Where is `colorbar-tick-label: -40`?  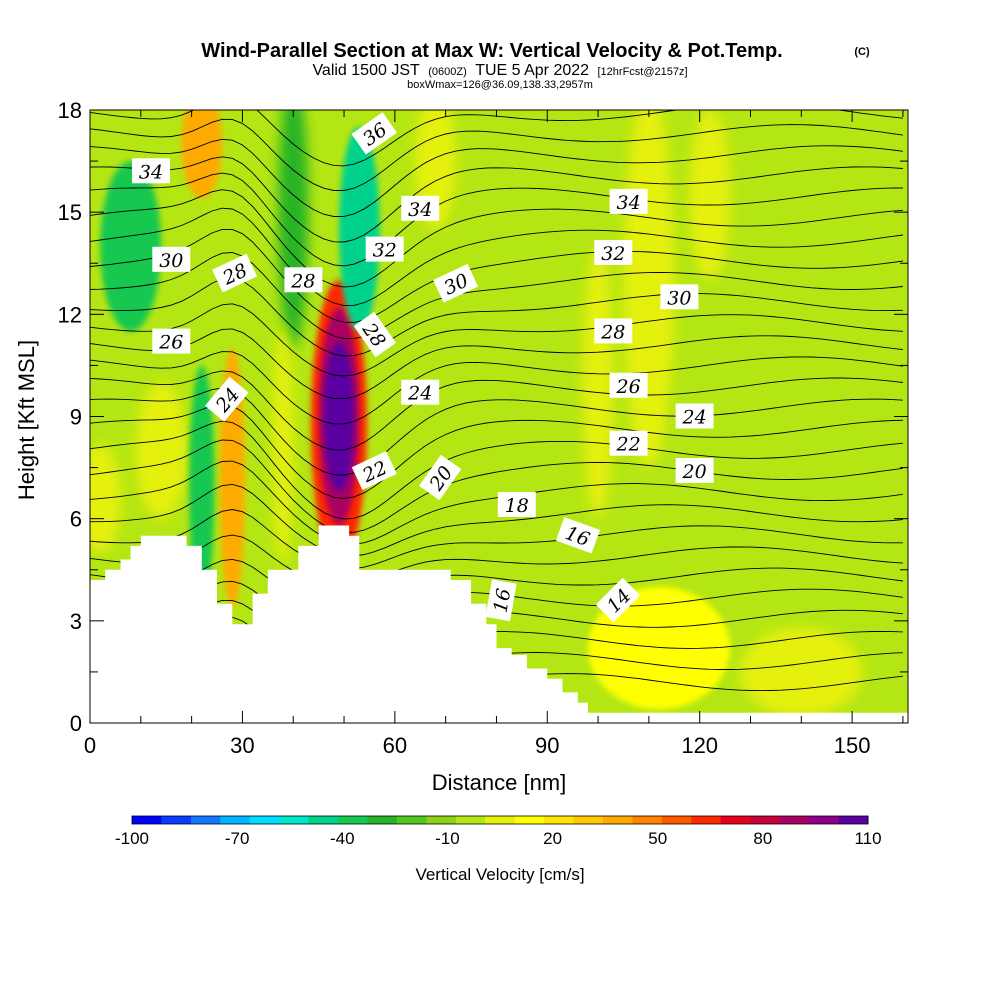 colorbar-tick-label: -40 is located at coordinates (342, 838).